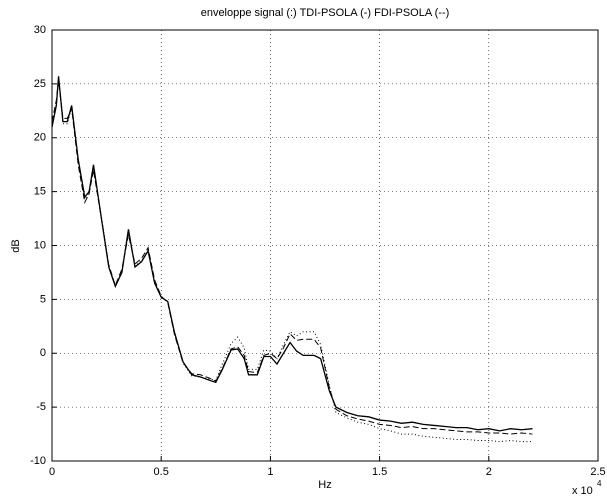  I want to click on x-tick-label: 1, so click(270, 472).